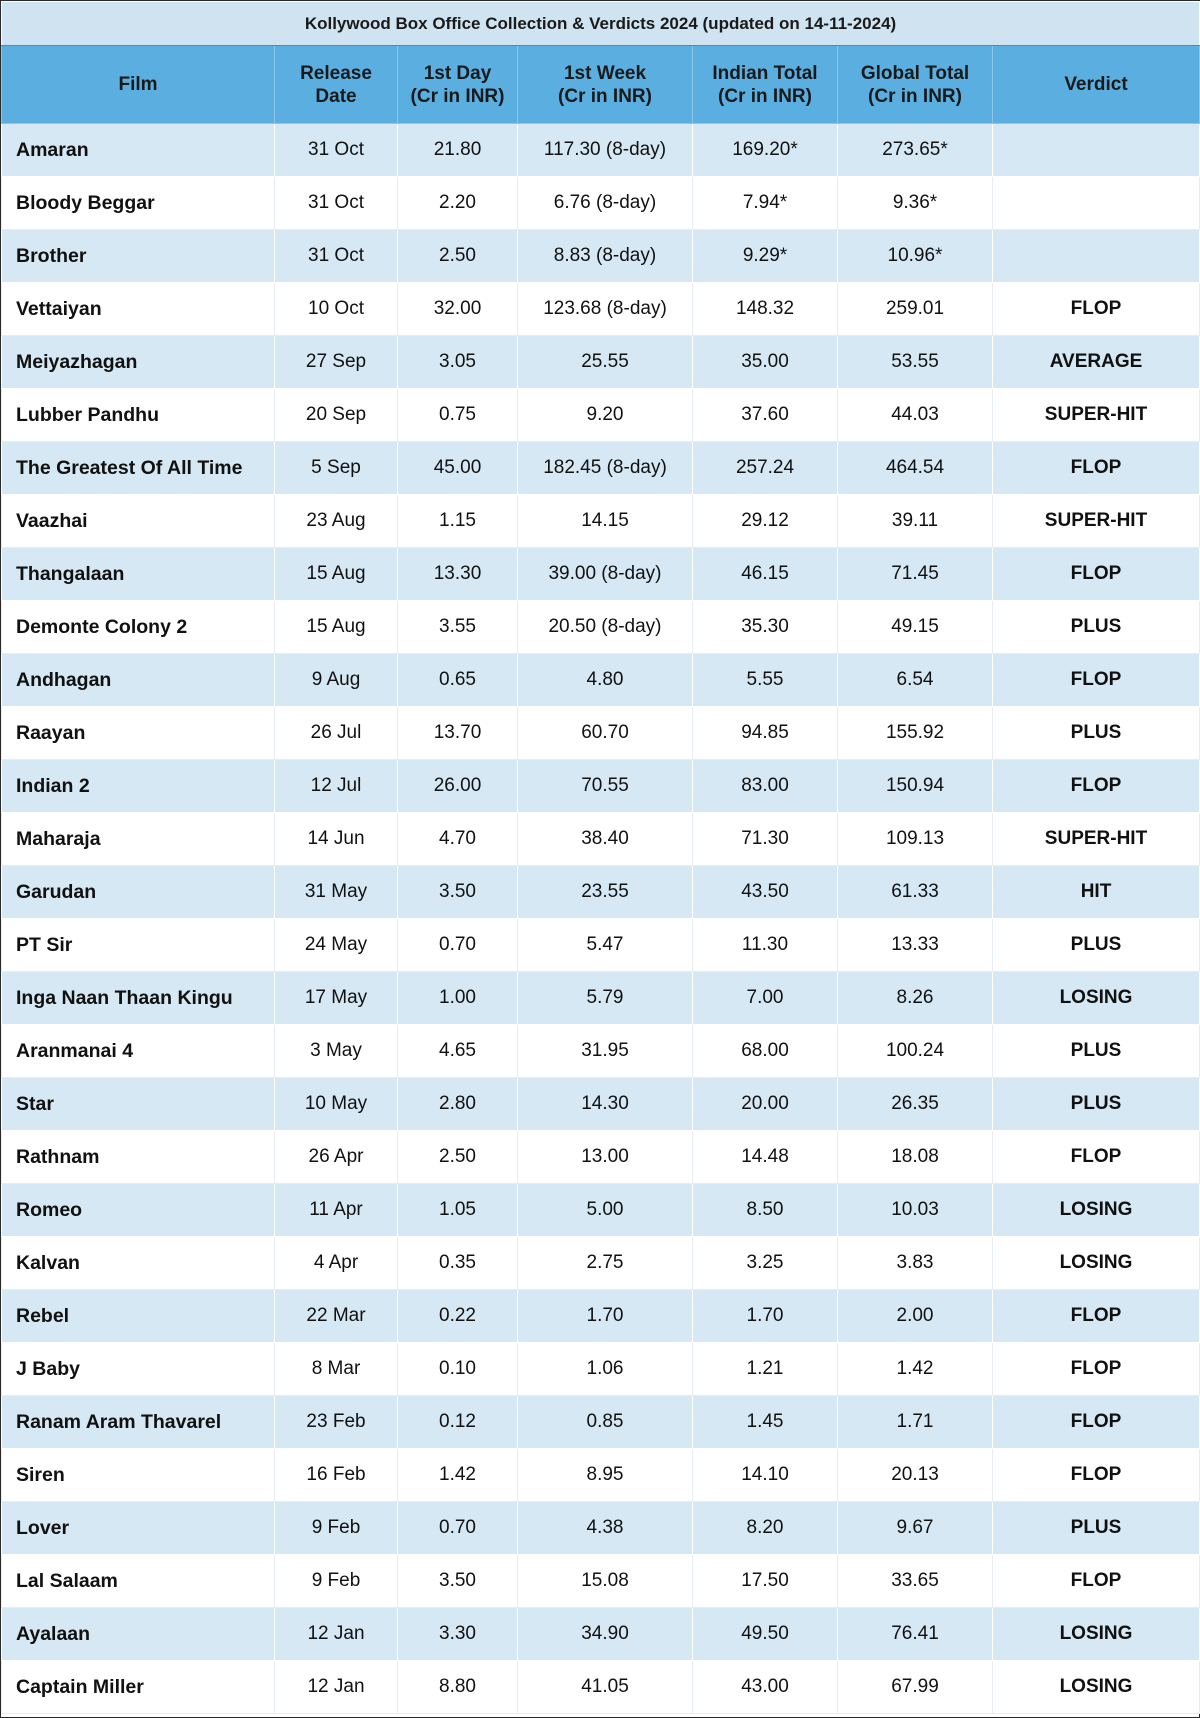  Describe the element at coordinates (336, 574) in the screenshot. I see `release-date-cell: 15 Aug` at that location.